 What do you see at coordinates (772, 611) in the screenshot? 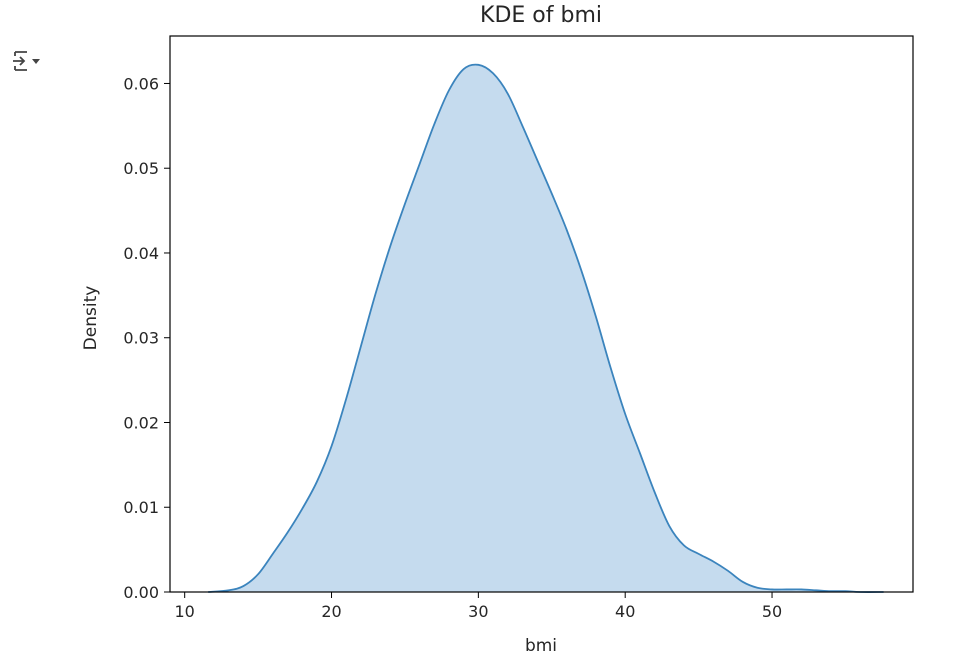
I see `x-tick-label: 50` at bounding box center [772, 611].